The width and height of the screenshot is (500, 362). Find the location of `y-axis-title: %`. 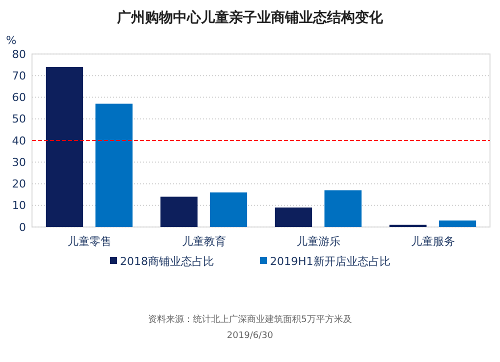

y-axis-title: % is located at coordinates (11, 40).